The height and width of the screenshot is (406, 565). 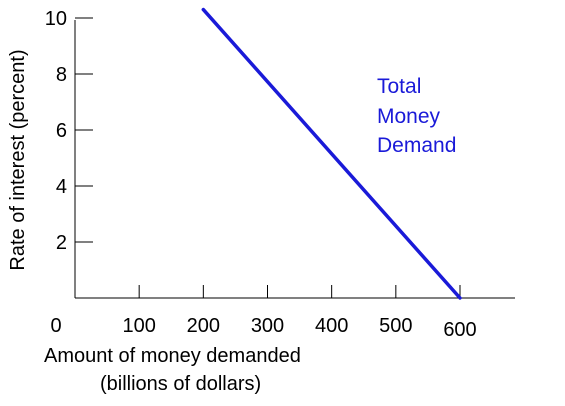 I want to click on x-tick-label-100: 100, so click(x=138, y=326).